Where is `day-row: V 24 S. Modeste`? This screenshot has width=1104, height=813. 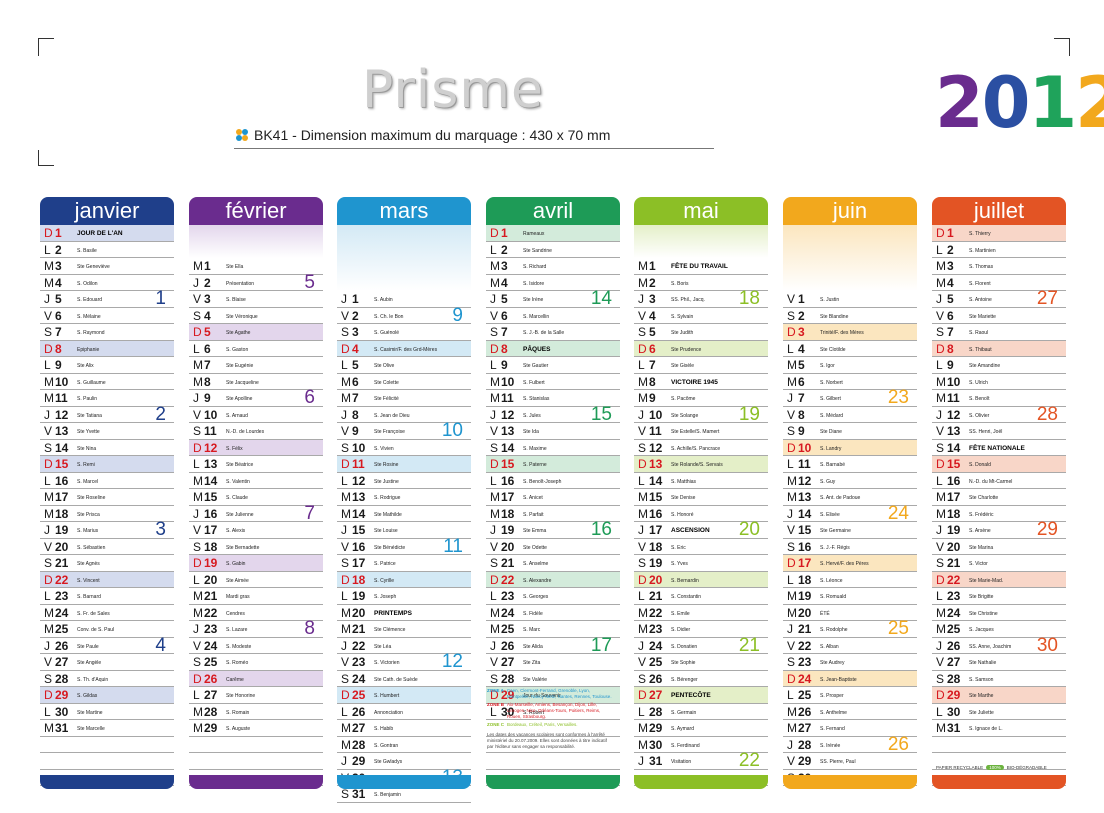 day-row: V 24 S. Modeste is located at coordinates (256, 646).